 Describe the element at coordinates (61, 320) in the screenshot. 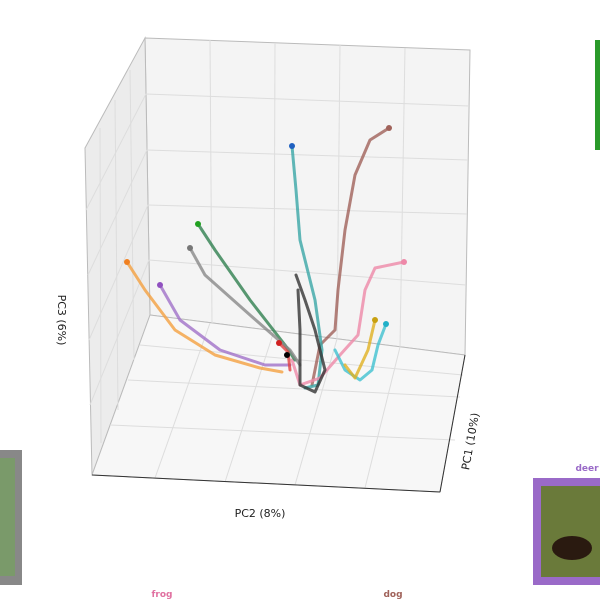

I see `z-axis-label: PC3 (6%)` at that location.